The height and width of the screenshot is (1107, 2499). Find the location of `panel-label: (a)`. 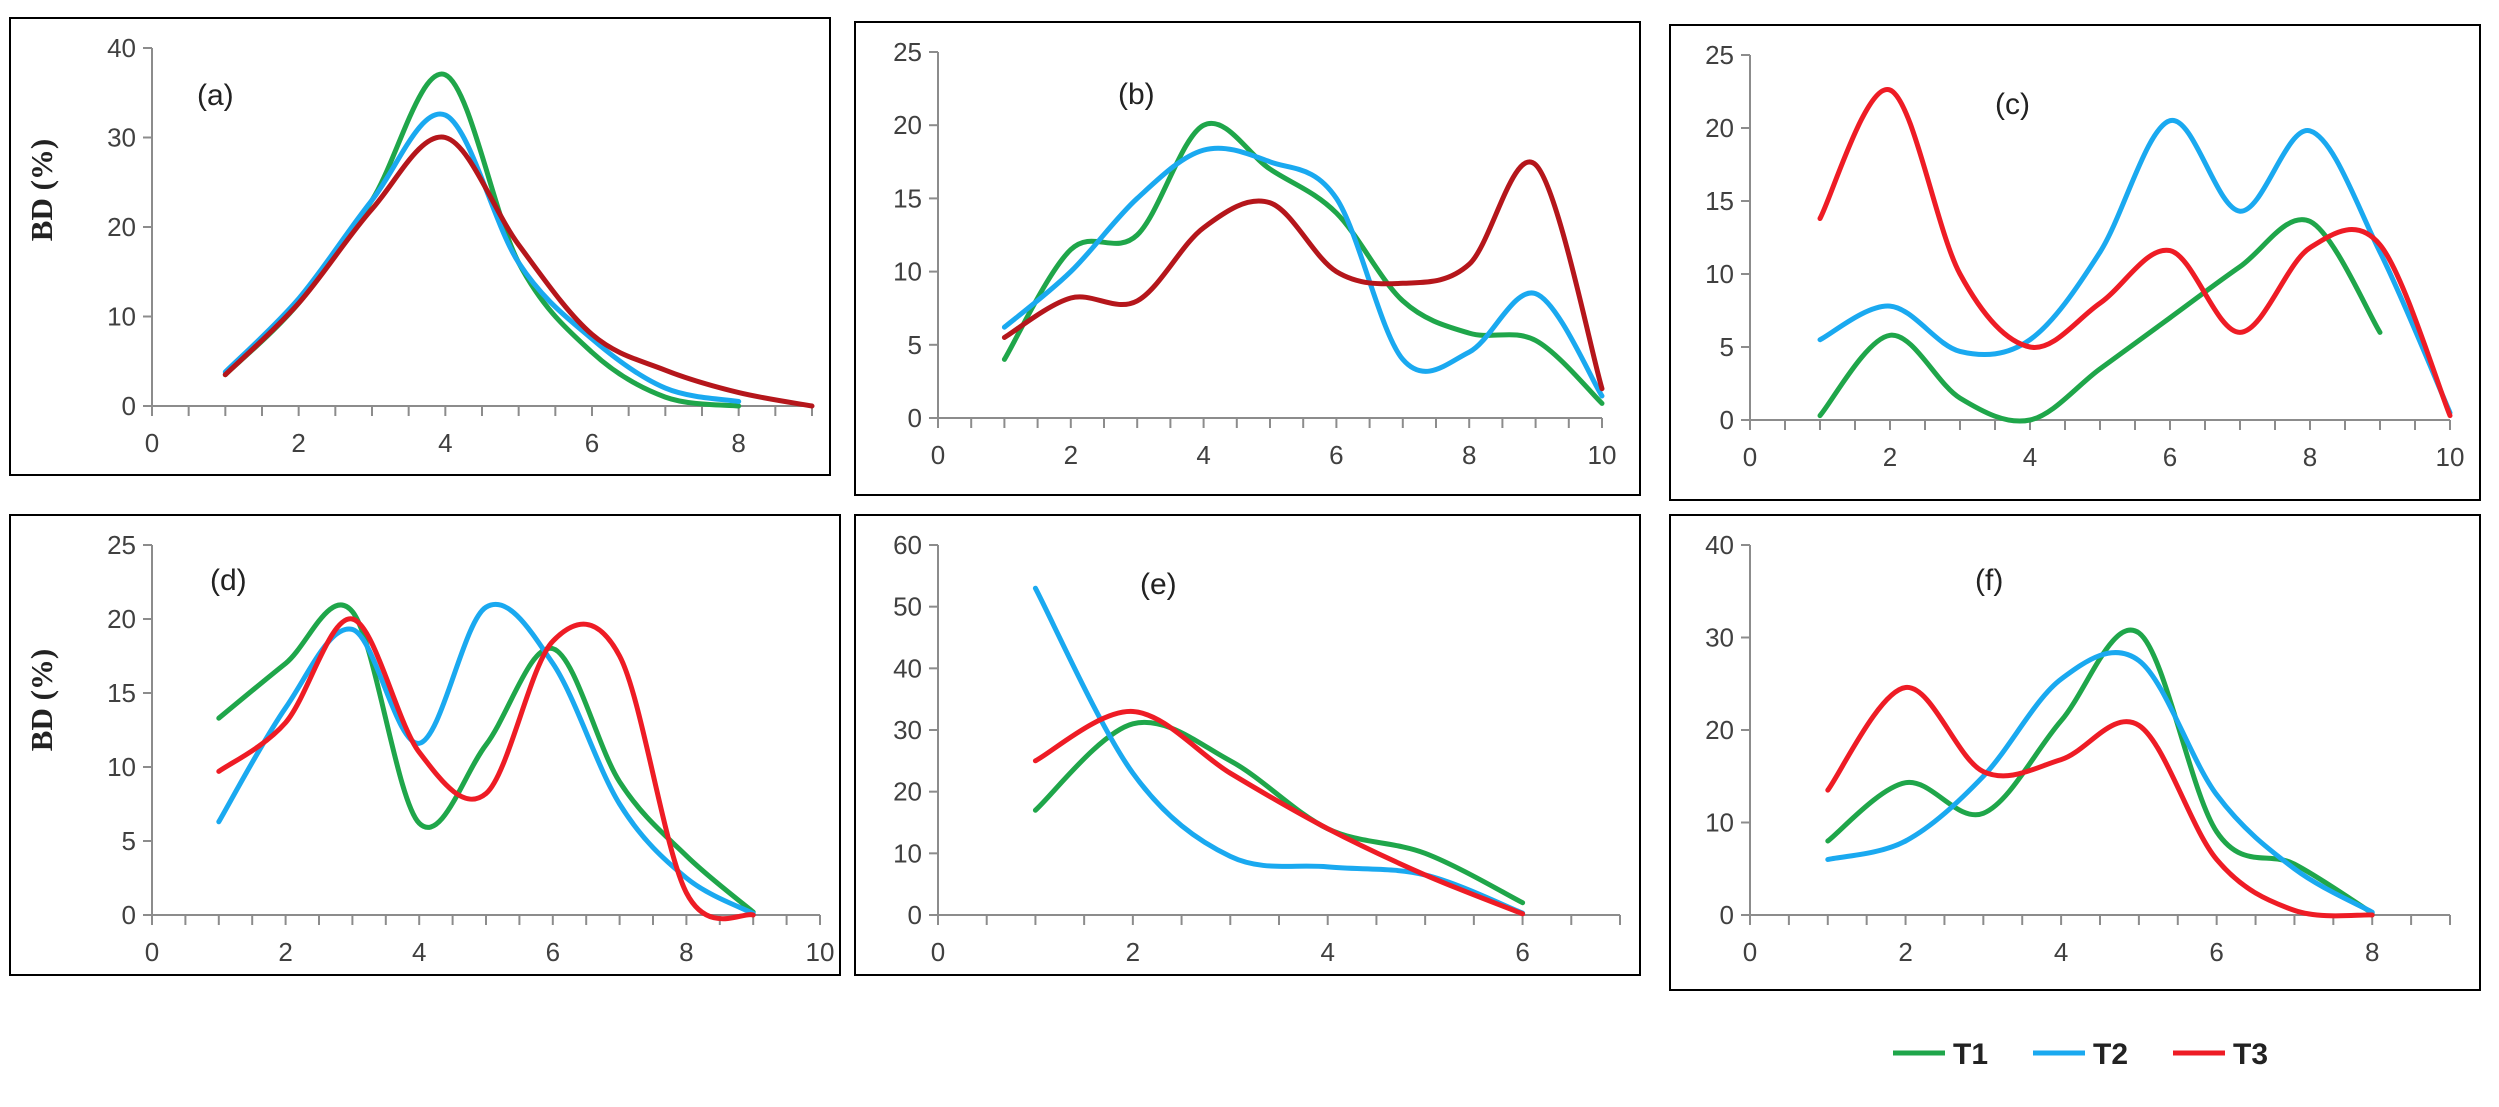

panel-label: (a) is located at coordinates (215, 95).